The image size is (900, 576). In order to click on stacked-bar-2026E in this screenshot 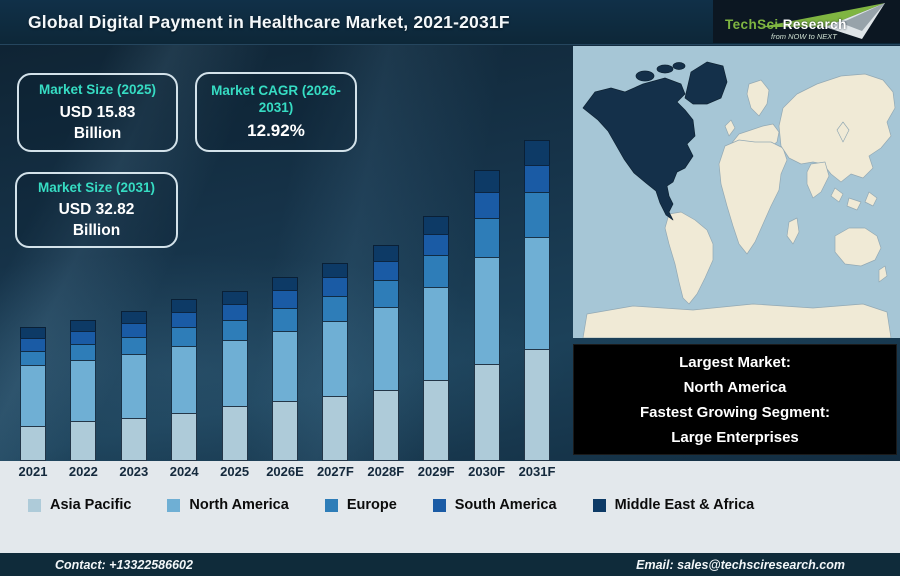, I will do `click(285, 369)`.